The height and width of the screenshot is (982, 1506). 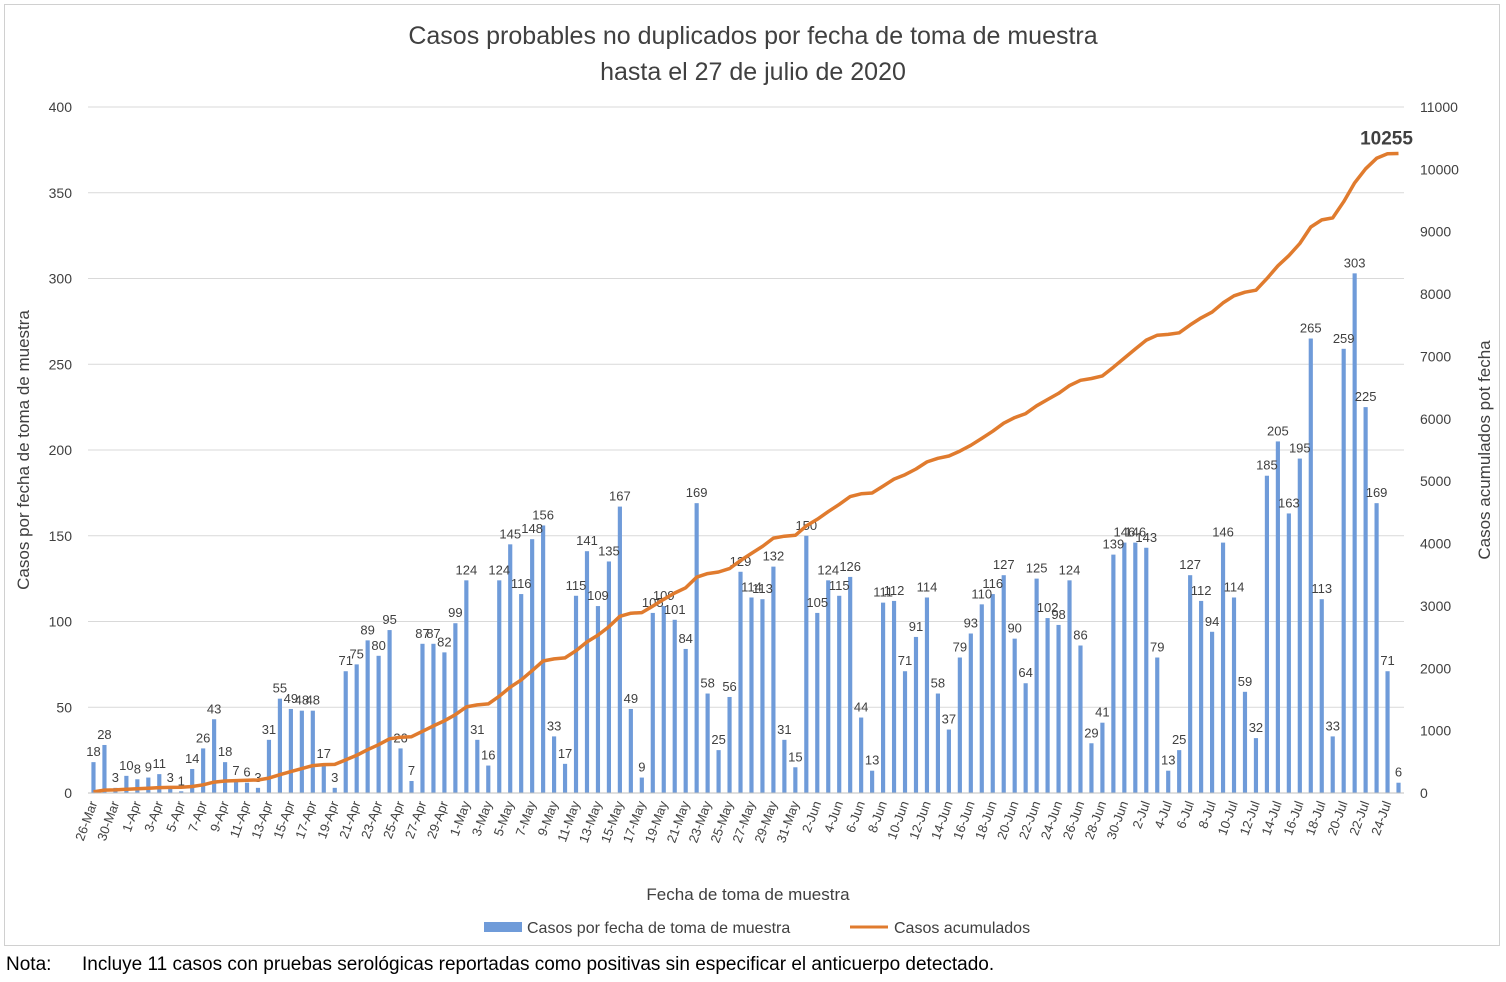 I want to click on y-right-tick-label: 10000, so click(x=1439, y=169).